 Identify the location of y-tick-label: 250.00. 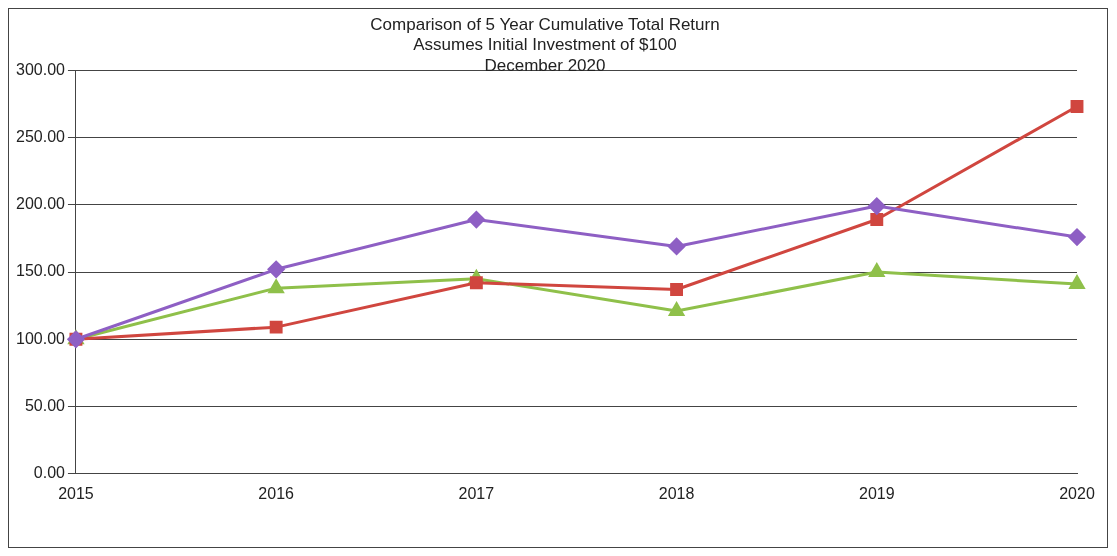
(41, 136).